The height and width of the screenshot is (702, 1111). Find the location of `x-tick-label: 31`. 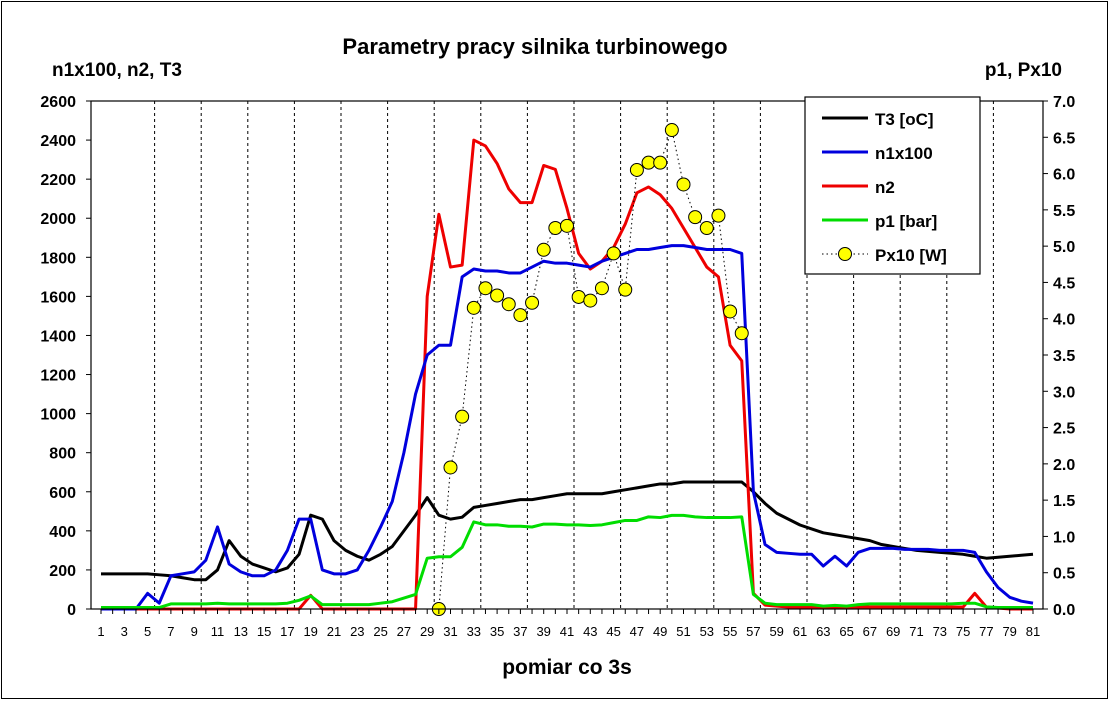

x-tick-label: 31 is located at coordinates (450, 631).